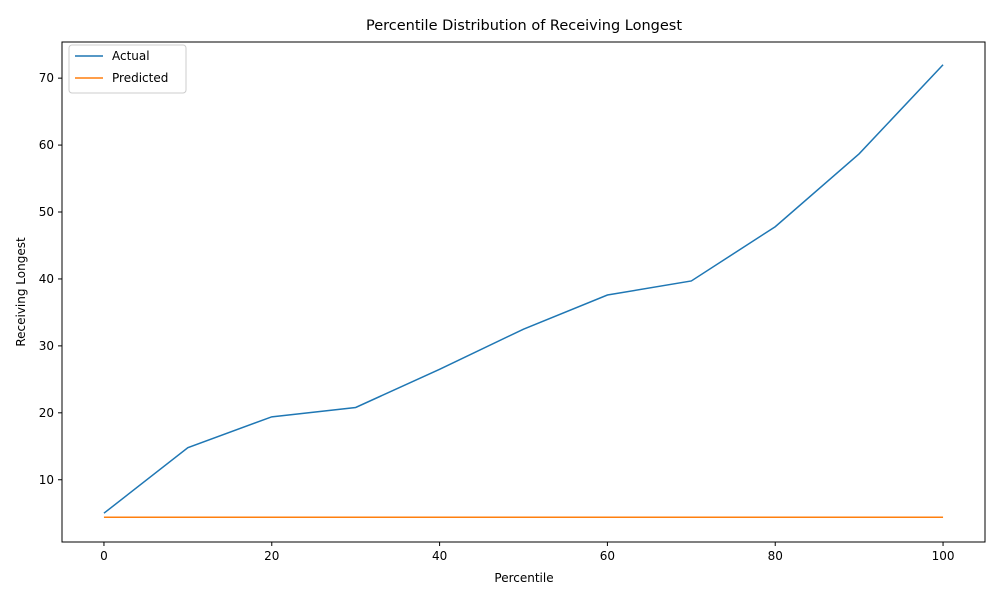 The width and height of the screenshot is (1000, 600). Describe the element at coordinates (439, 556) in the screenshot. I see `x-tick-label: 40` at that location.